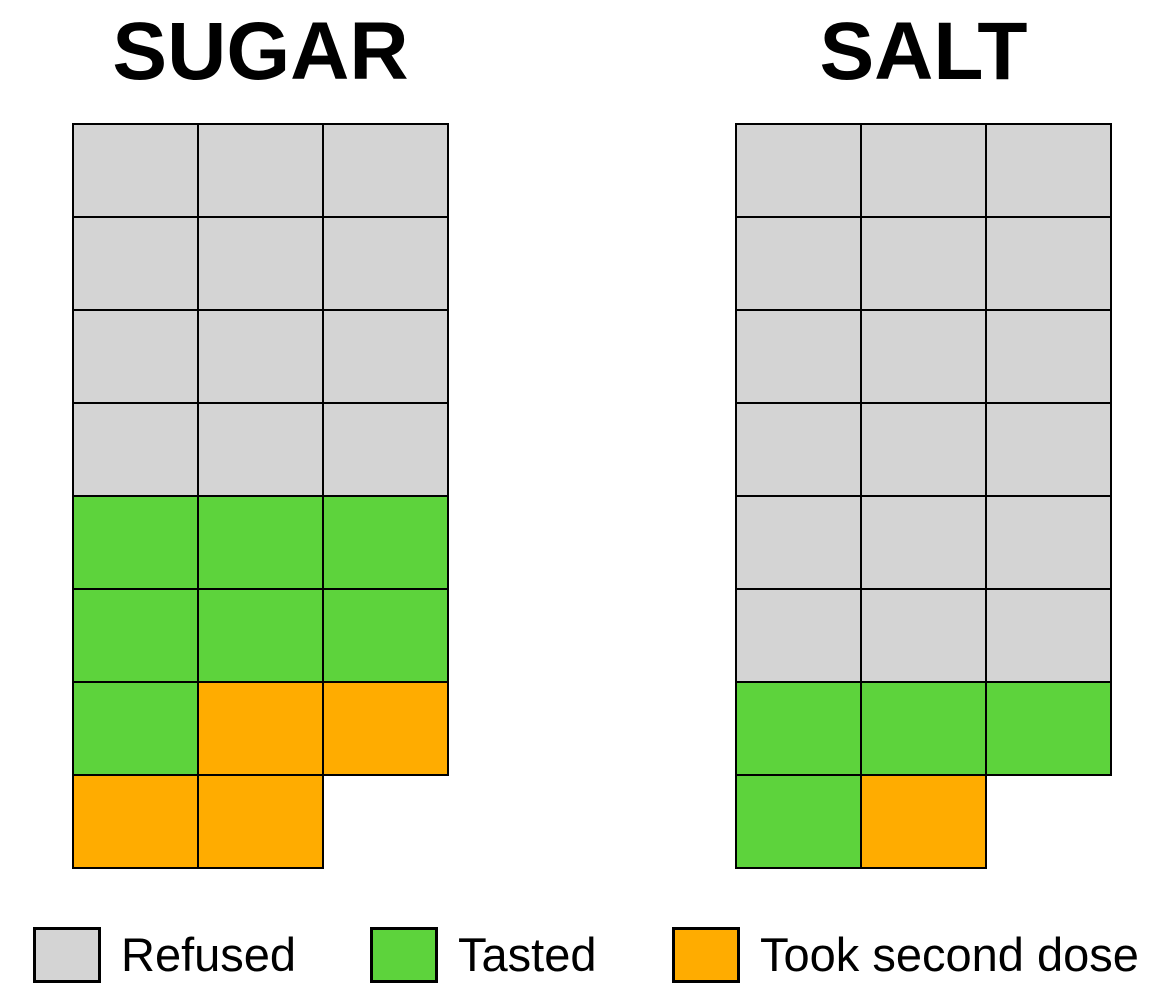 The height and width of the screenshot is (998, 1176). I want to click on legend-label: Took second dose, so click(949, 954).